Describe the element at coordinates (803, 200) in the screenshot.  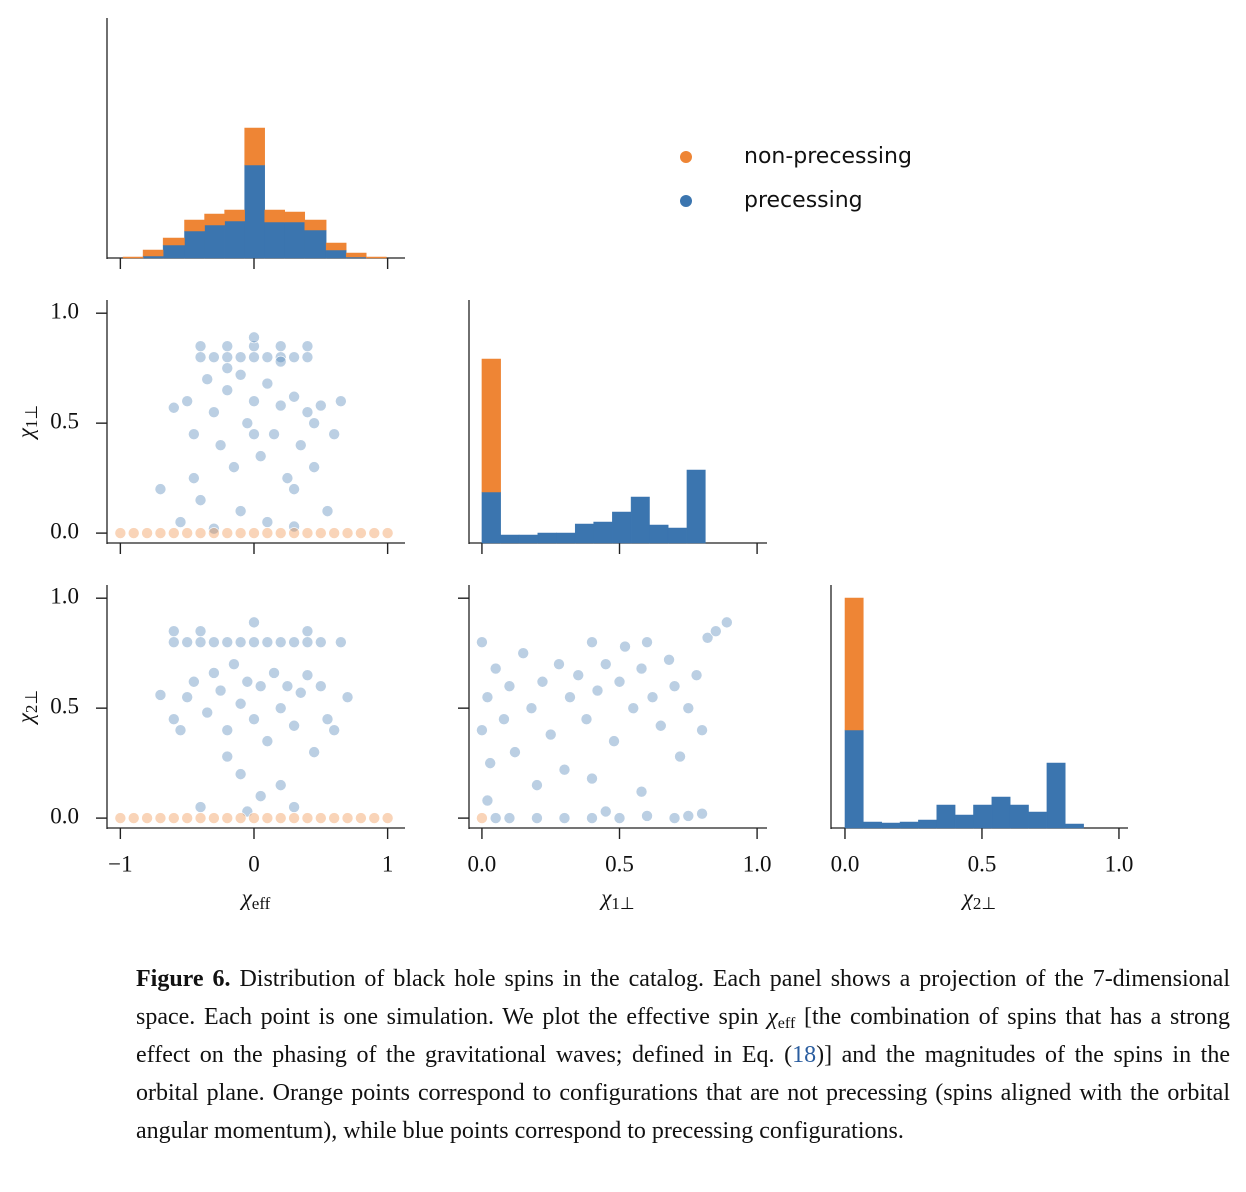
I see `legend-label: precessing` at that location.